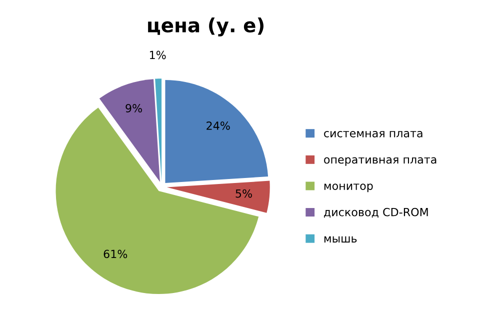 This screenshot has height=322, width=490. I want to click on data-label: 24%, so click(218, 125).